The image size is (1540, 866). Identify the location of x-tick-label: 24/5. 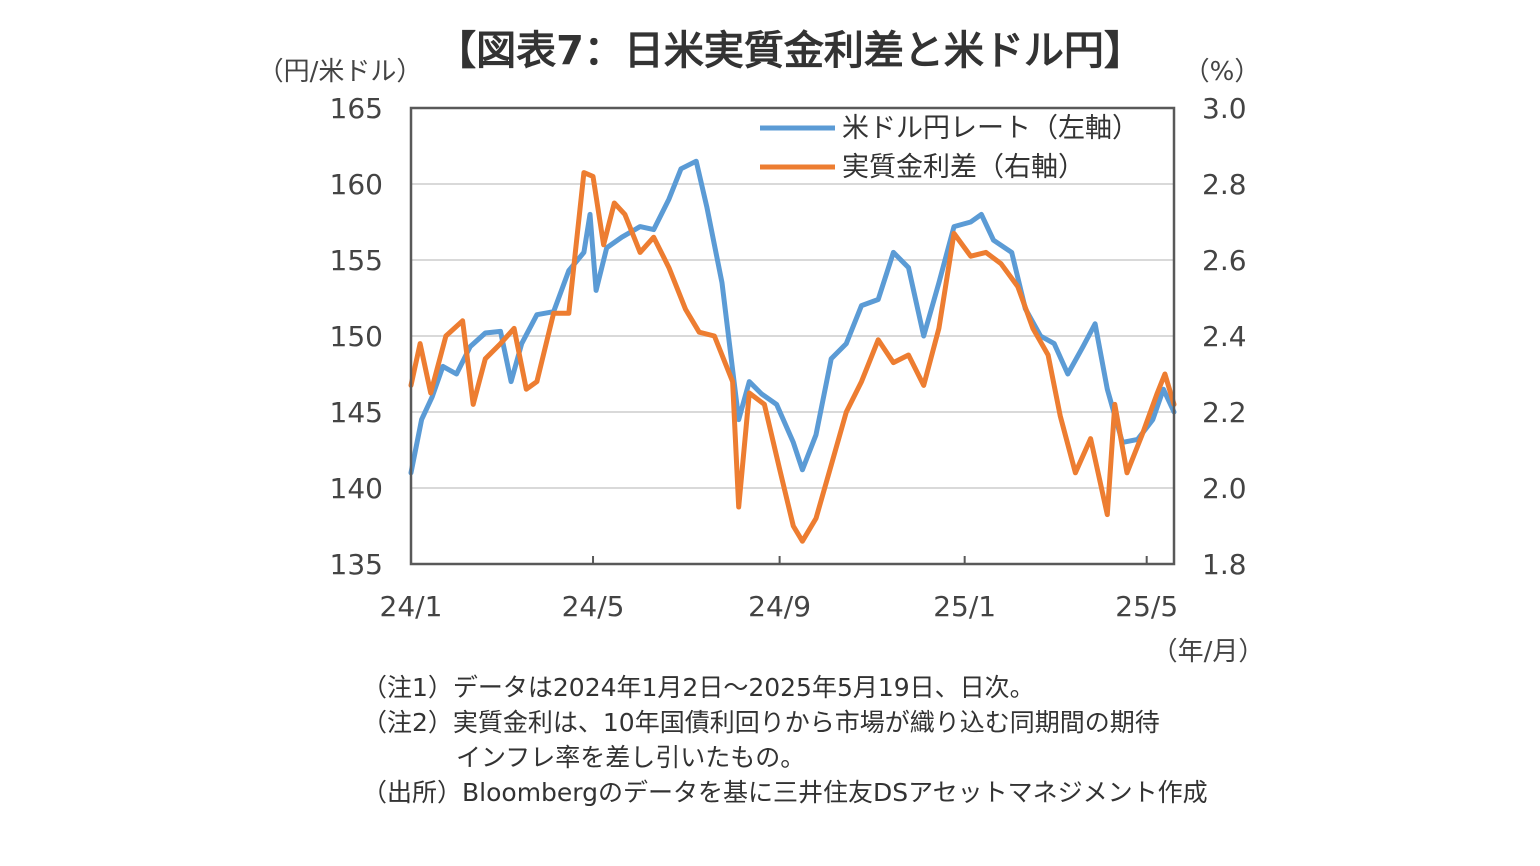
(593, 606).